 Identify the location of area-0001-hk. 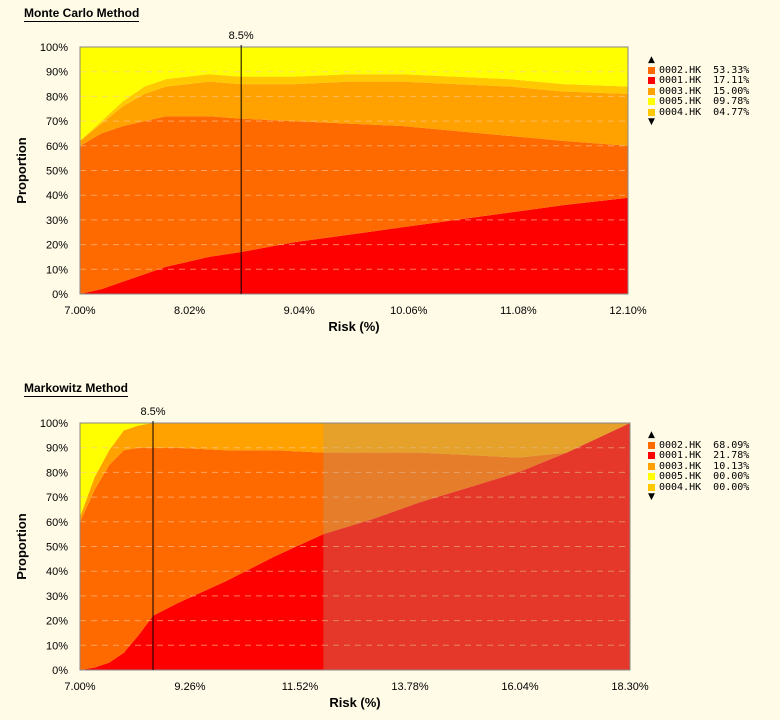
(354, 245).